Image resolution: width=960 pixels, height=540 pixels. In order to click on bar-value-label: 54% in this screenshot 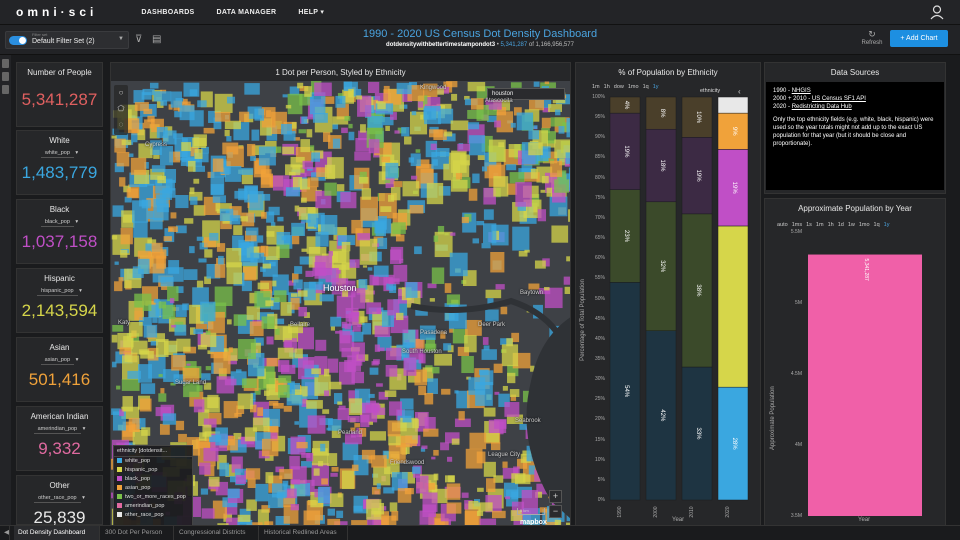, I will do `click(626, 391)`.